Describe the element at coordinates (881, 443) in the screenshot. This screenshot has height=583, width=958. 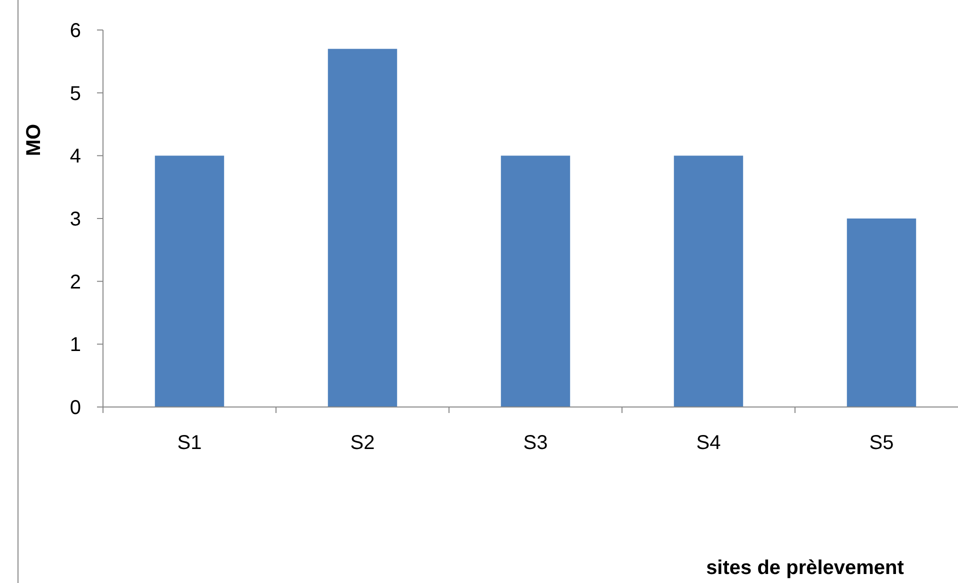
I see `x-tick-label: S5` at that location.